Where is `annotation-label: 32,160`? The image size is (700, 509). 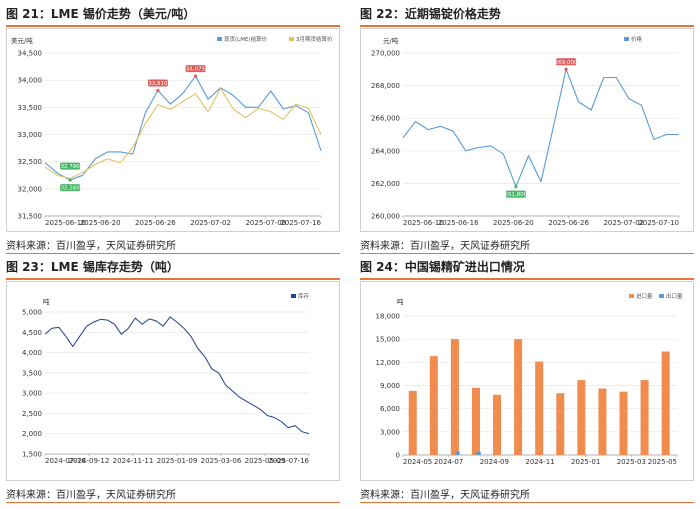 annotation-label: 32,160 is located at coordinates (70, 189).